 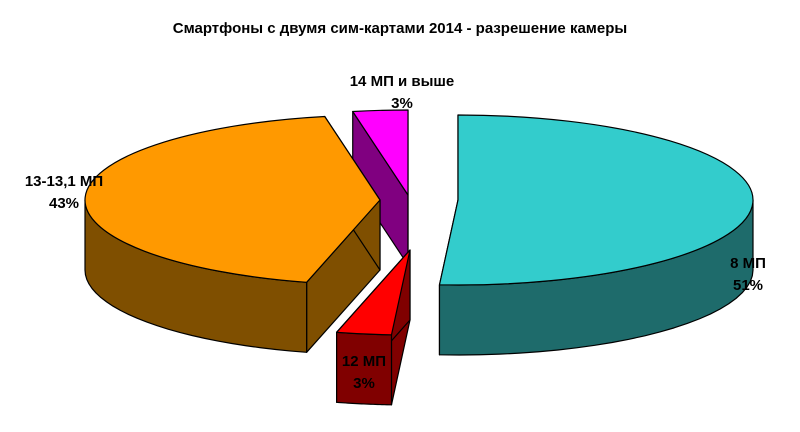 I want to click on slice-label: 13-13,1 МП, so click(x=64, y=181).